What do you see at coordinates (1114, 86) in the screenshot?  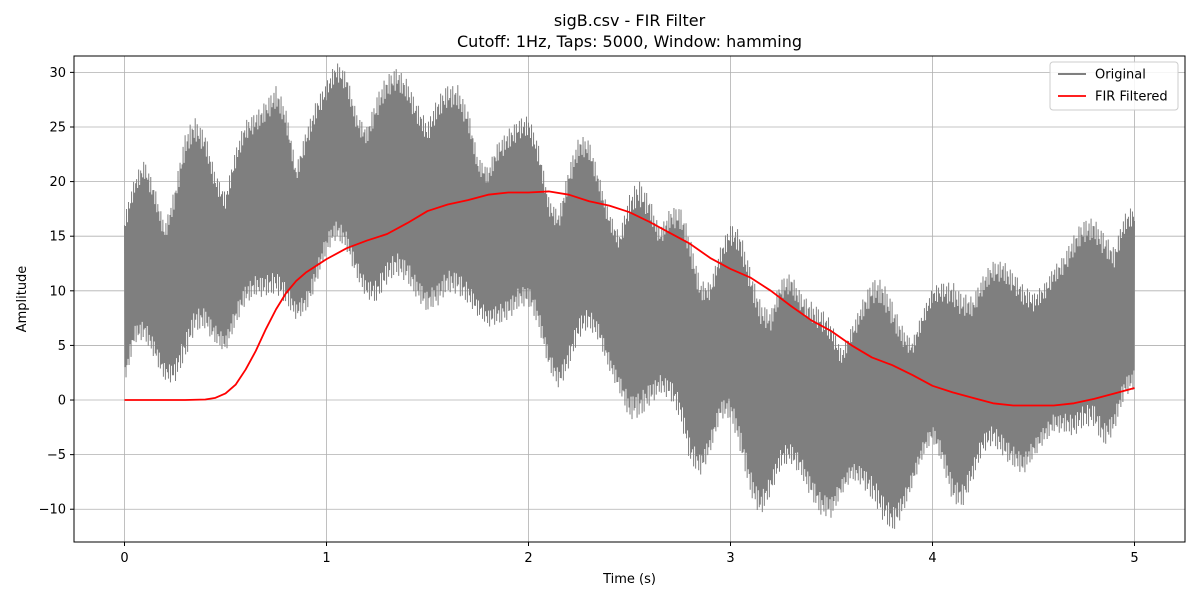 I see `legend: Original FIR Filtered` at bounding box center [1114, 86].